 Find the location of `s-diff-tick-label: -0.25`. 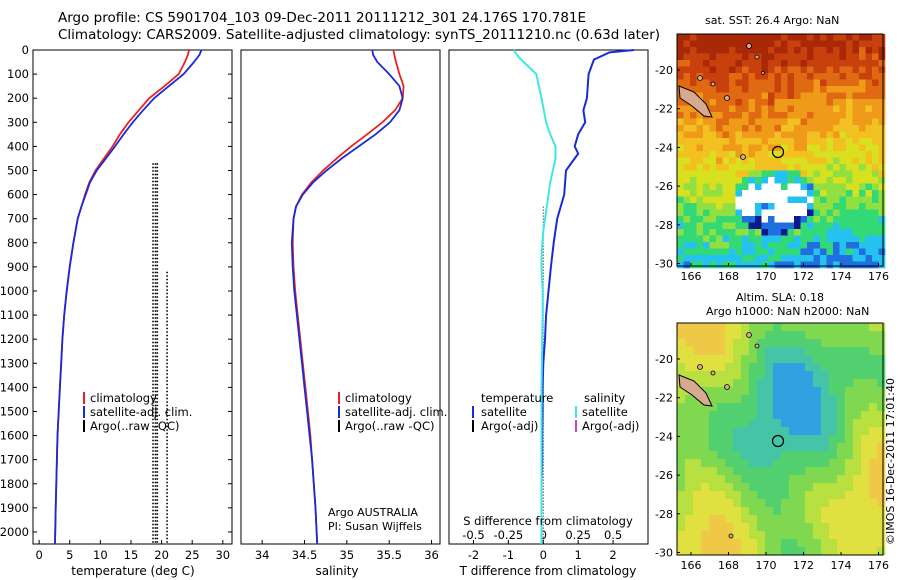

s-diff-tick-label: -0.25 is located at coordinates (508, 535).